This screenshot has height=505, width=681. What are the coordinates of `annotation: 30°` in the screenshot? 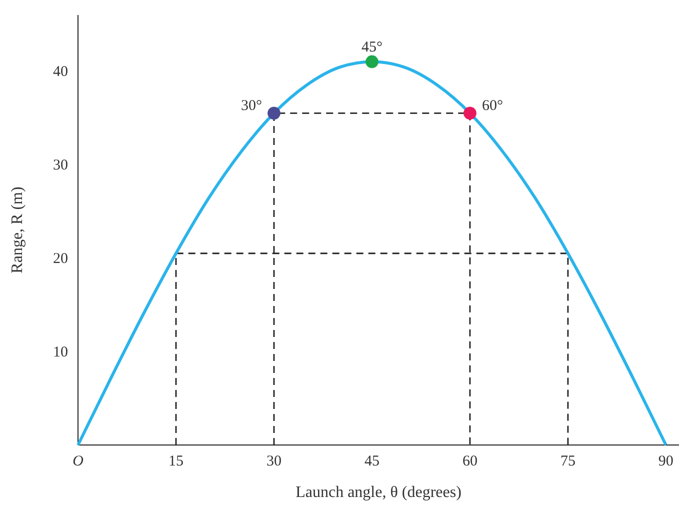 It's located at (251, 106).